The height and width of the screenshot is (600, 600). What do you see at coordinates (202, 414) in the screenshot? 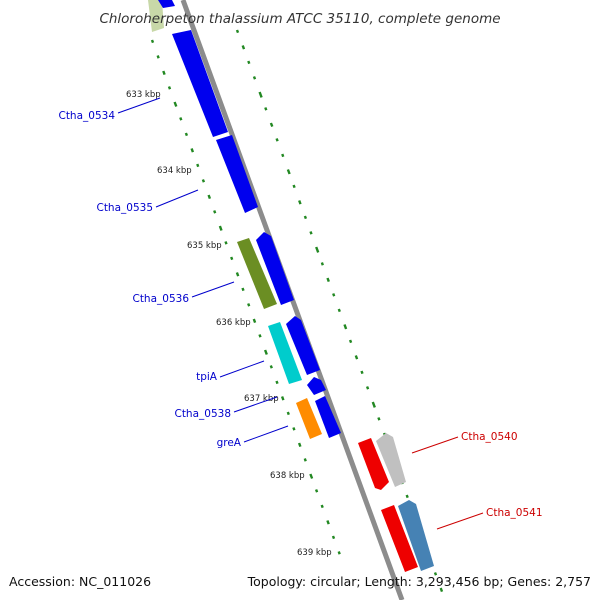
I see `gene-label-ctha-0538: Ctha_0538` at bounding box center [202, 414].